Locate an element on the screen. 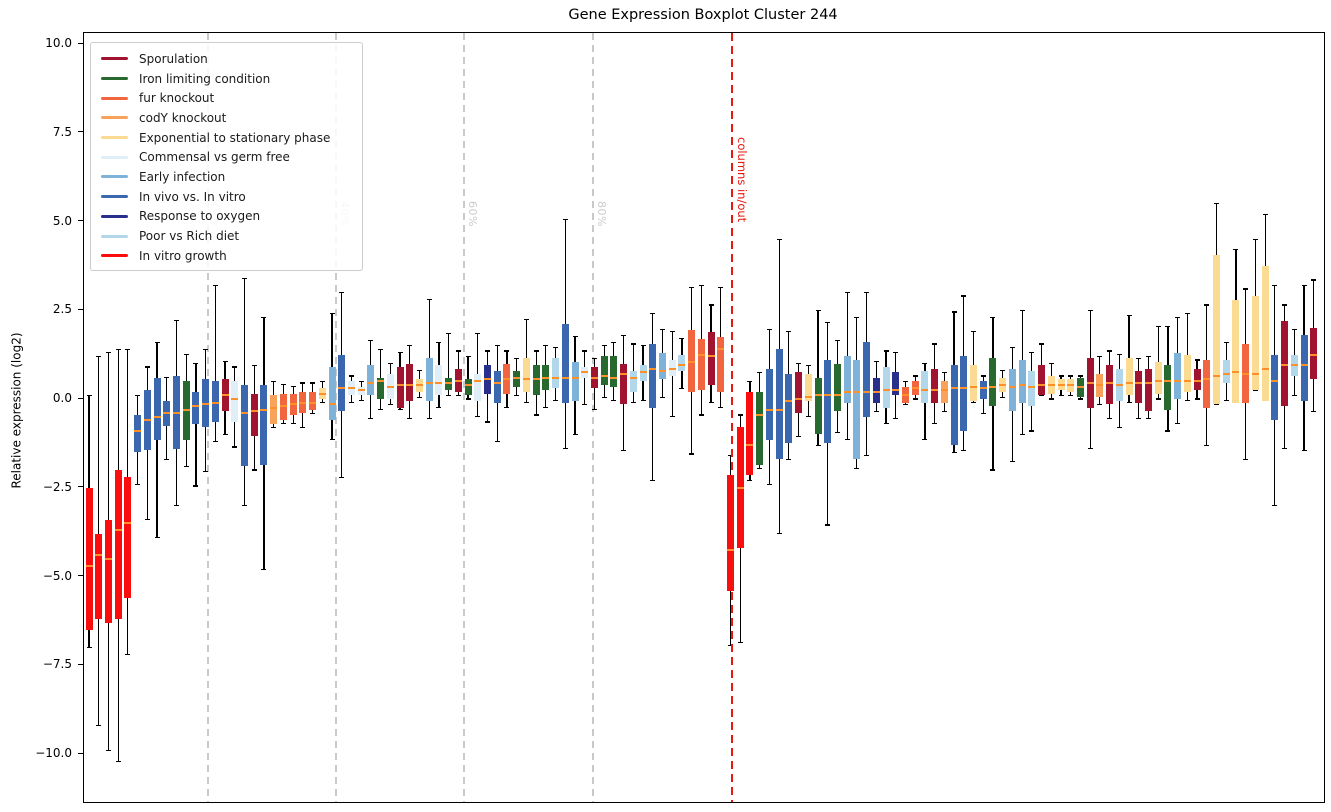 The width and height of the screenshot is (1331, 812). legend-item: In vitro growth is located at coordinates (226, 256).